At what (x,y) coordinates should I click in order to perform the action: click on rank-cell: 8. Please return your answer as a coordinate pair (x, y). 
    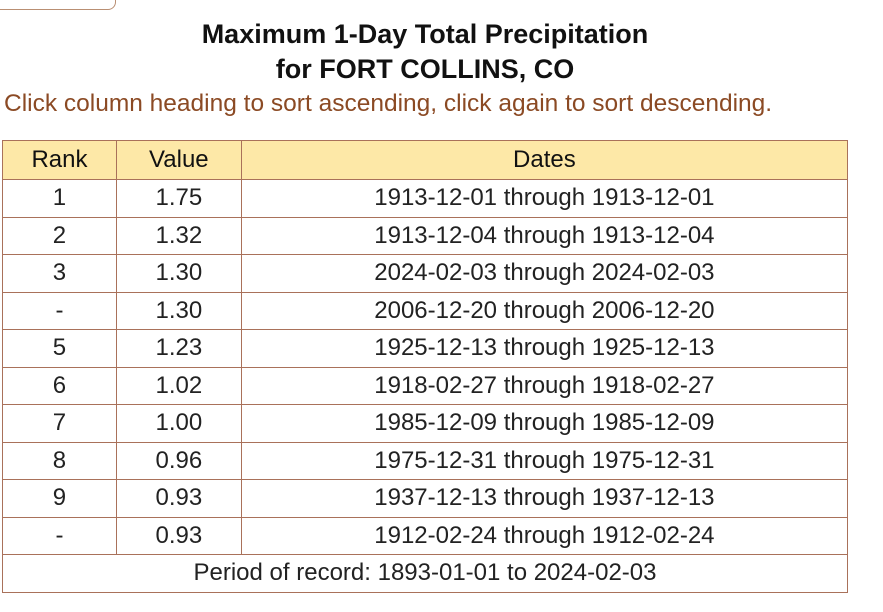
    Looking at the image, I should click on (59, 460).